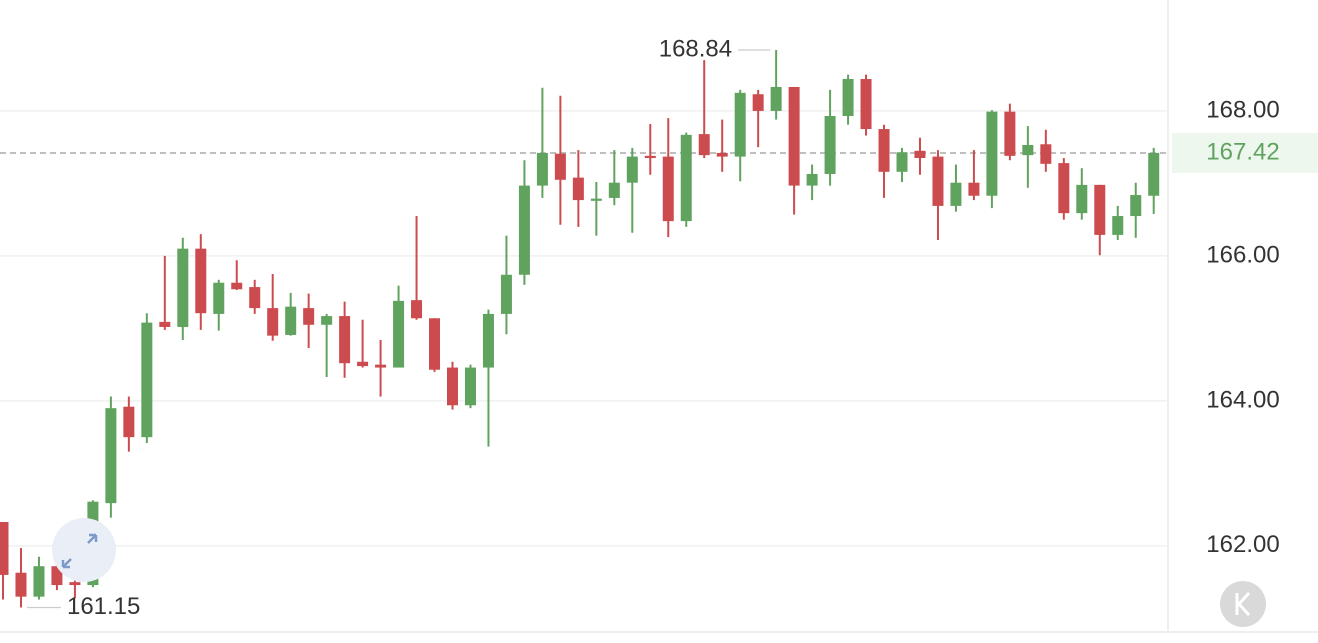 This screenshot has width=1318, height=643. Describe the element at coordinates (1242, 399) in the screenshot. I see `y-tick-label: 164.00` at that location.